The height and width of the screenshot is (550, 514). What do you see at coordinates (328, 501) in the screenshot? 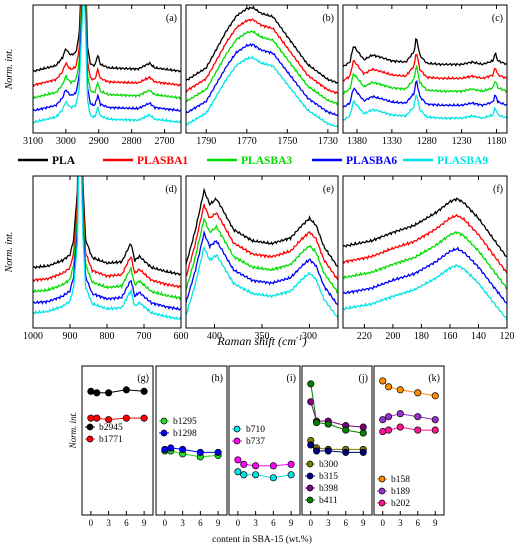
I see `legend-label-b411: b411` at bounding box center [328, 501].